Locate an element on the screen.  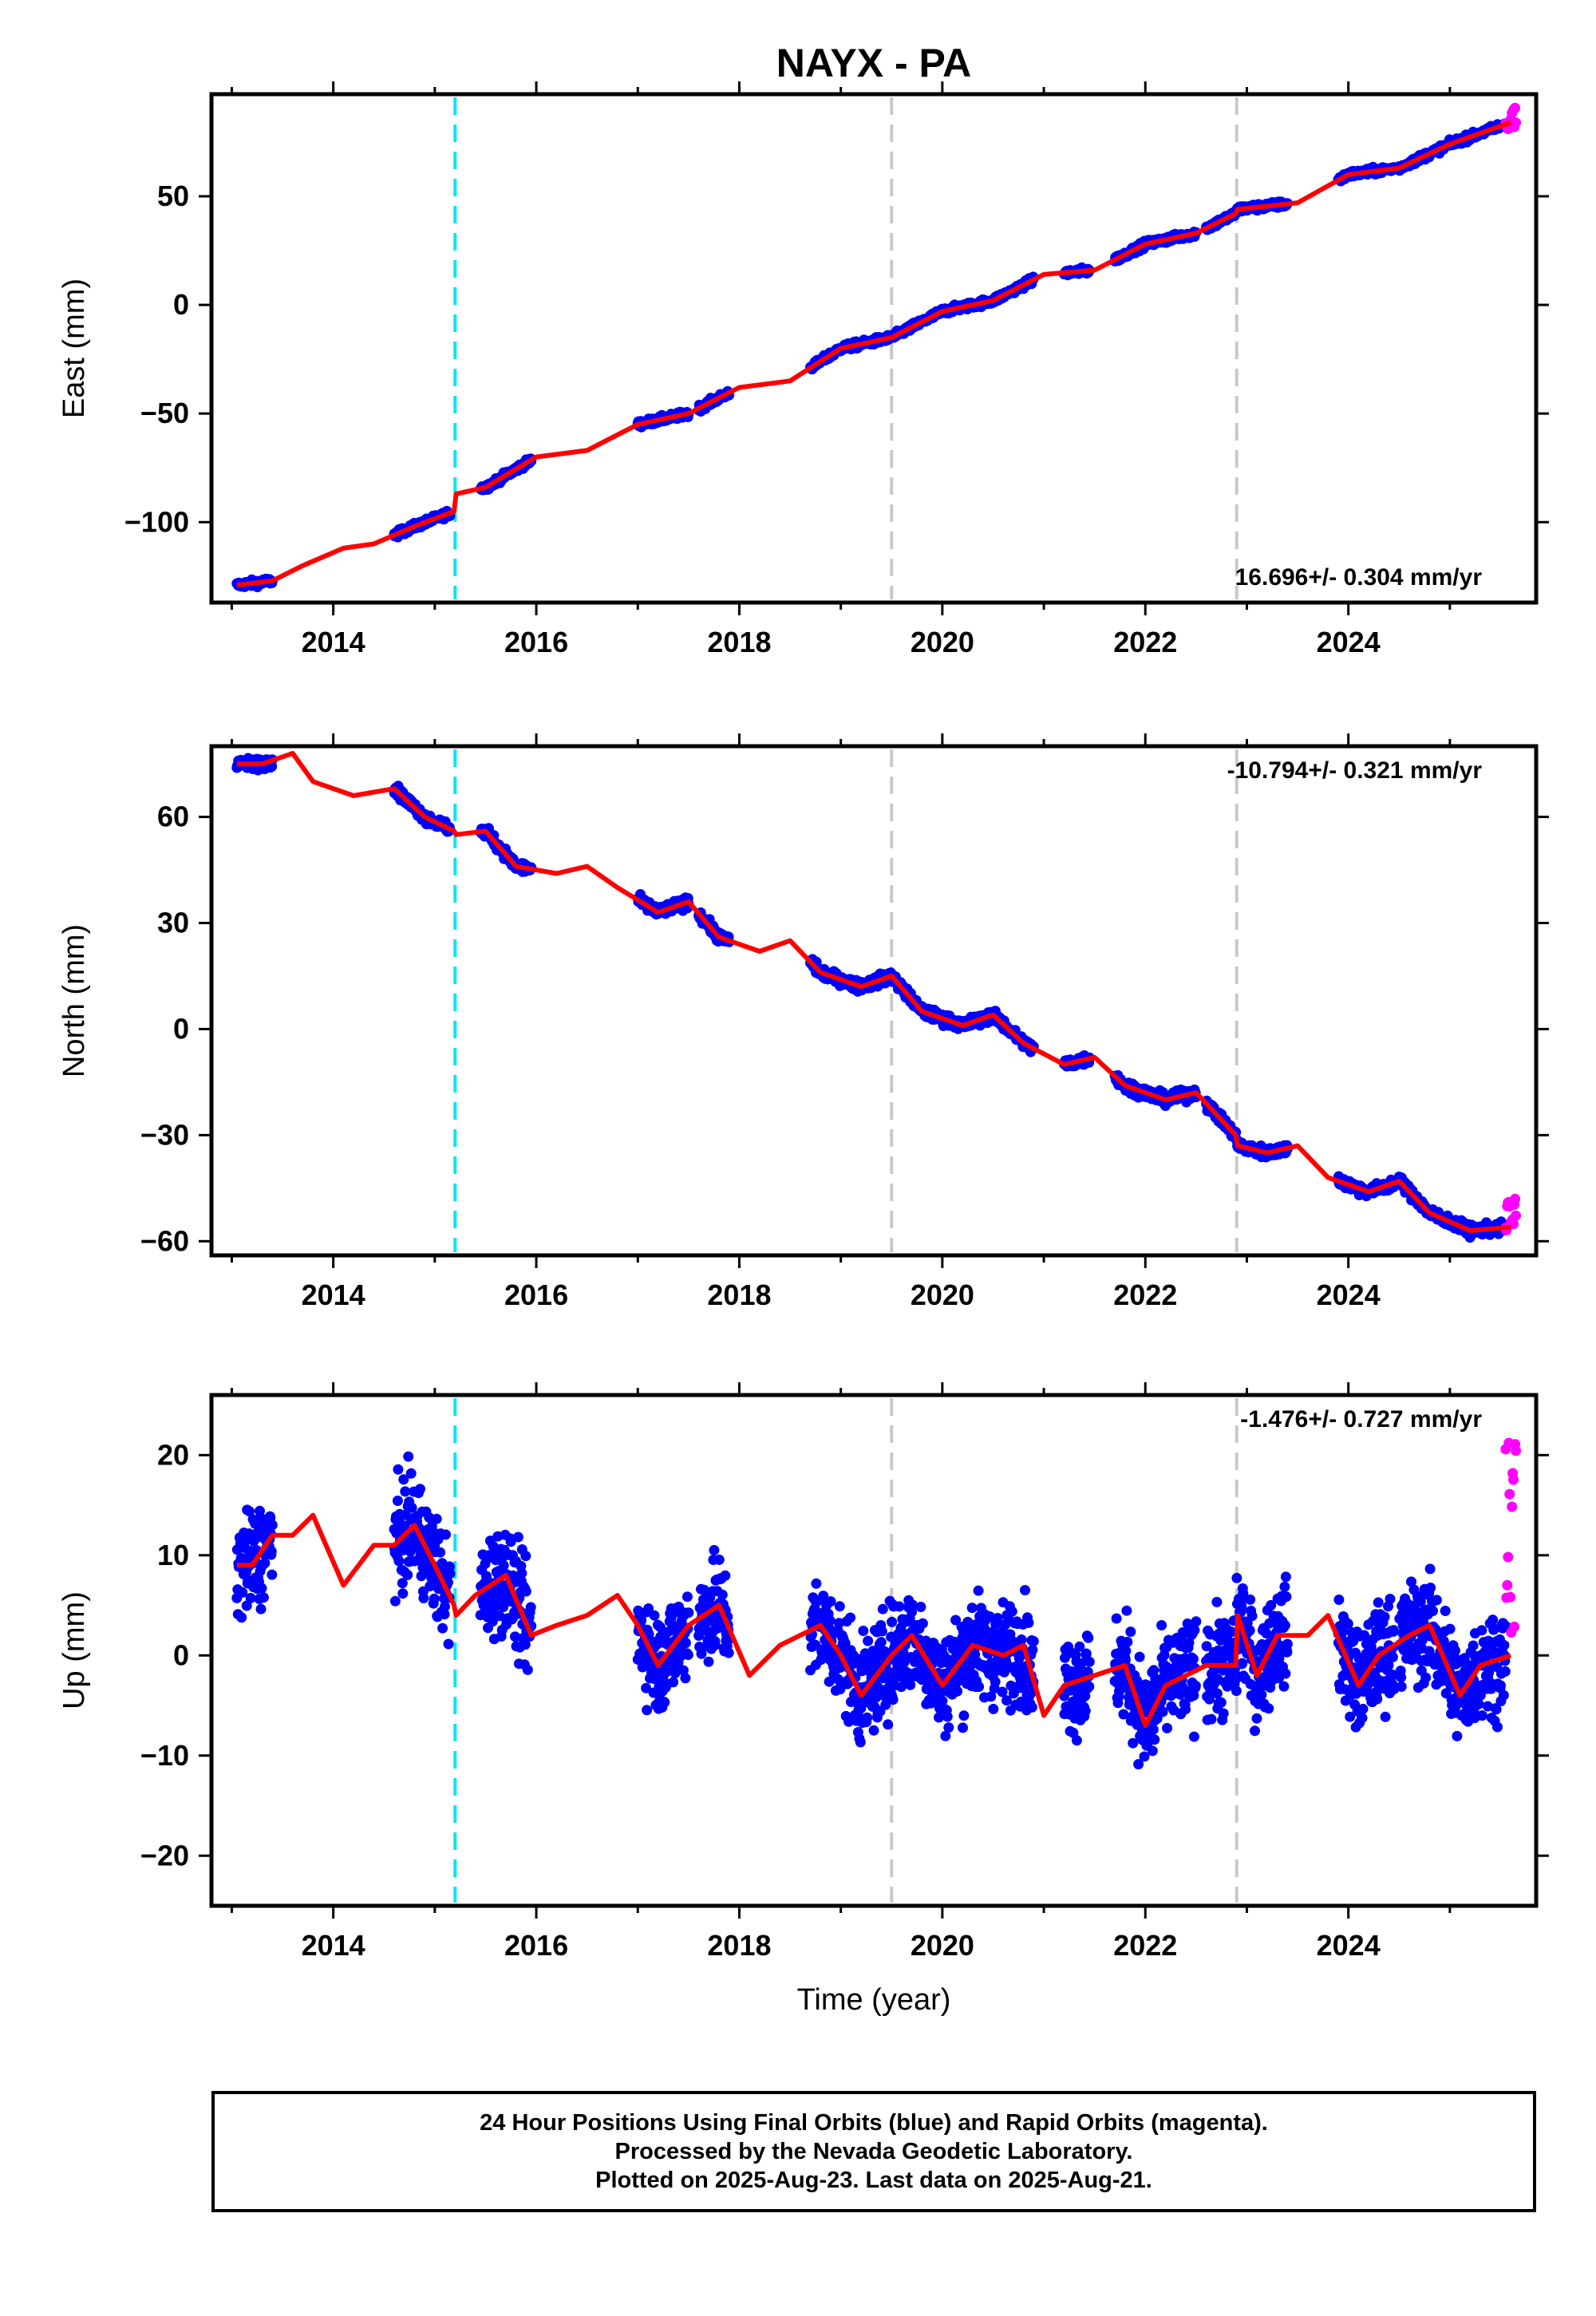
y-tick-label: −50 is located at coordinates (164, 413).